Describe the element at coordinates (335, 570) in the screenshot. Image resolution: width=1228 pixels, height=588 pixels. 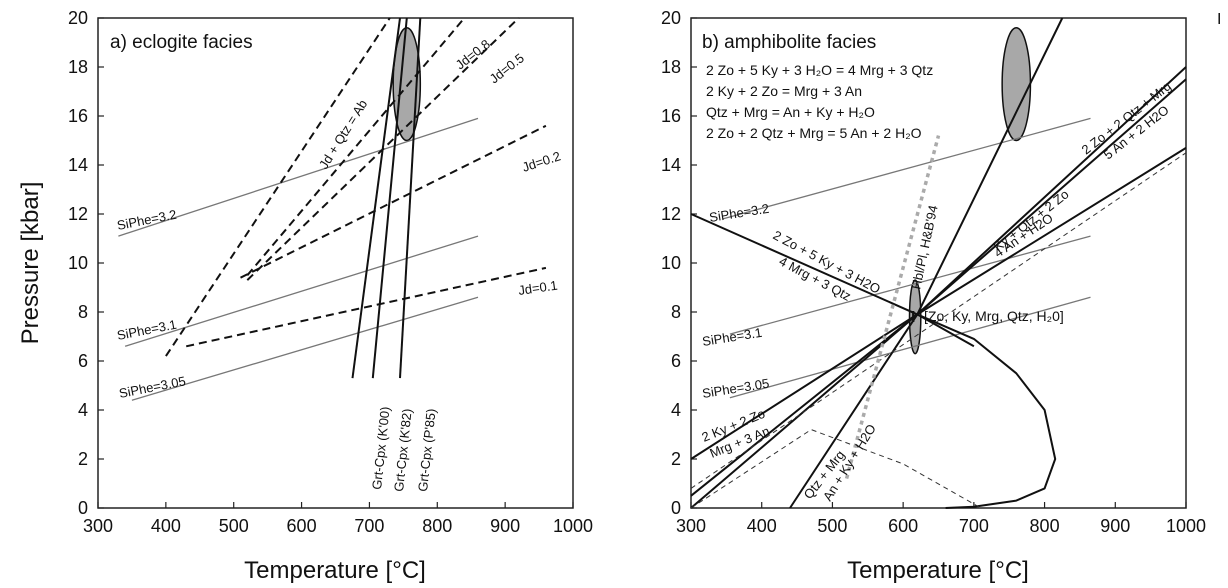
I see `panel-a-x-axis-title: Temperature [°C]` at that location.